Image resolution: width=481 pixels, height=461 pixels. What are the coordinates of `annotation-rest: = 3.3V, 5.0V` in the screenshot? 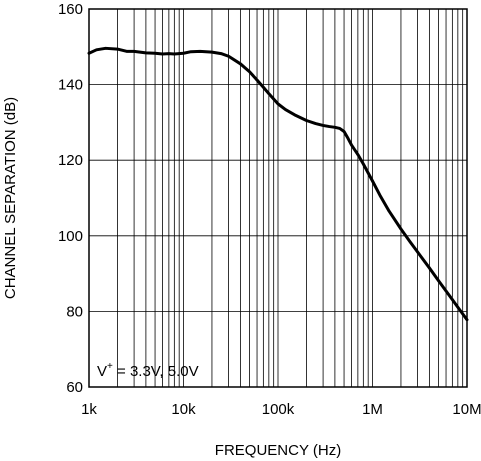 It's located at (156, 371).